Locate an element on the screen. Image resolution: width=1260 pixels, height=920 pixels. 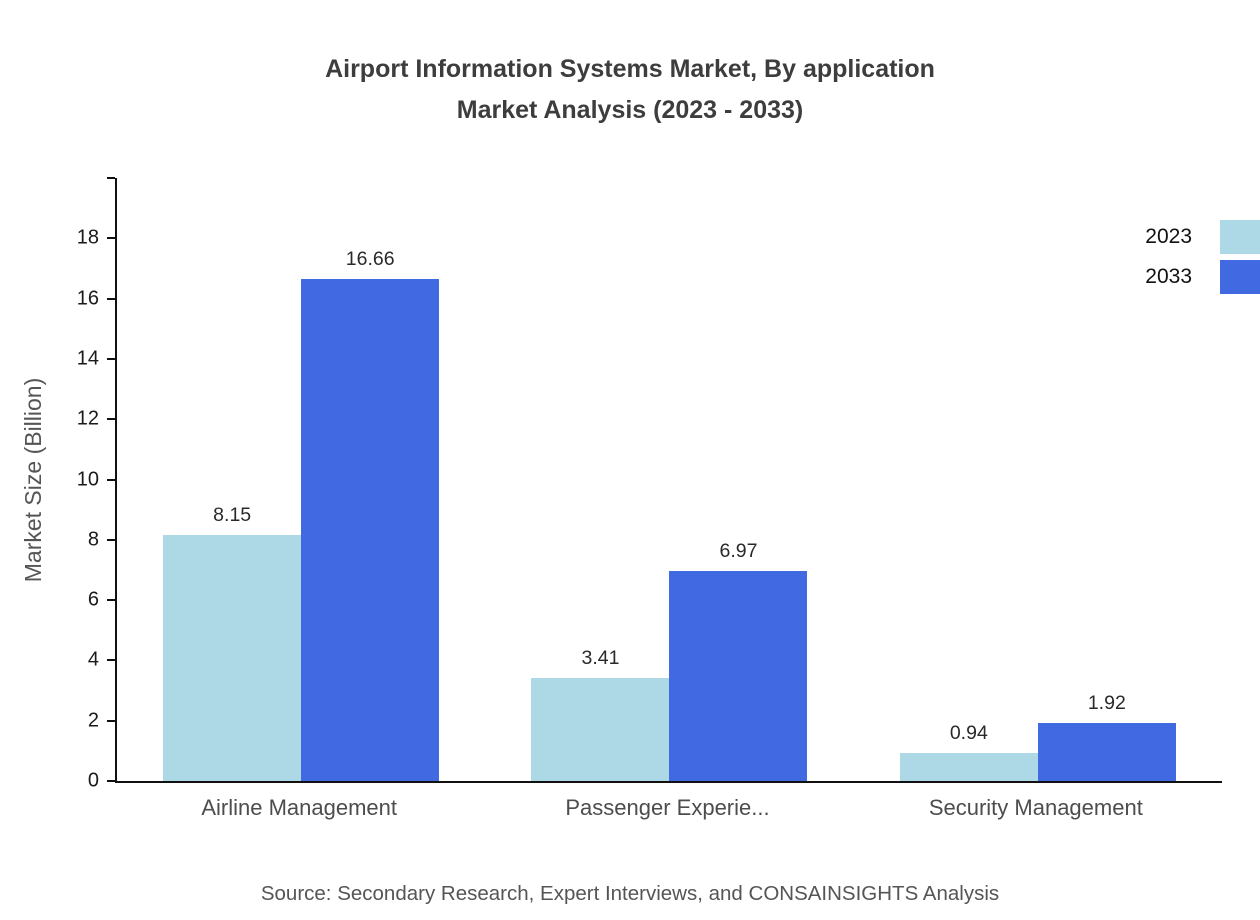
bar-group: 8.15 16.66 is located at coordinates (301, 514).